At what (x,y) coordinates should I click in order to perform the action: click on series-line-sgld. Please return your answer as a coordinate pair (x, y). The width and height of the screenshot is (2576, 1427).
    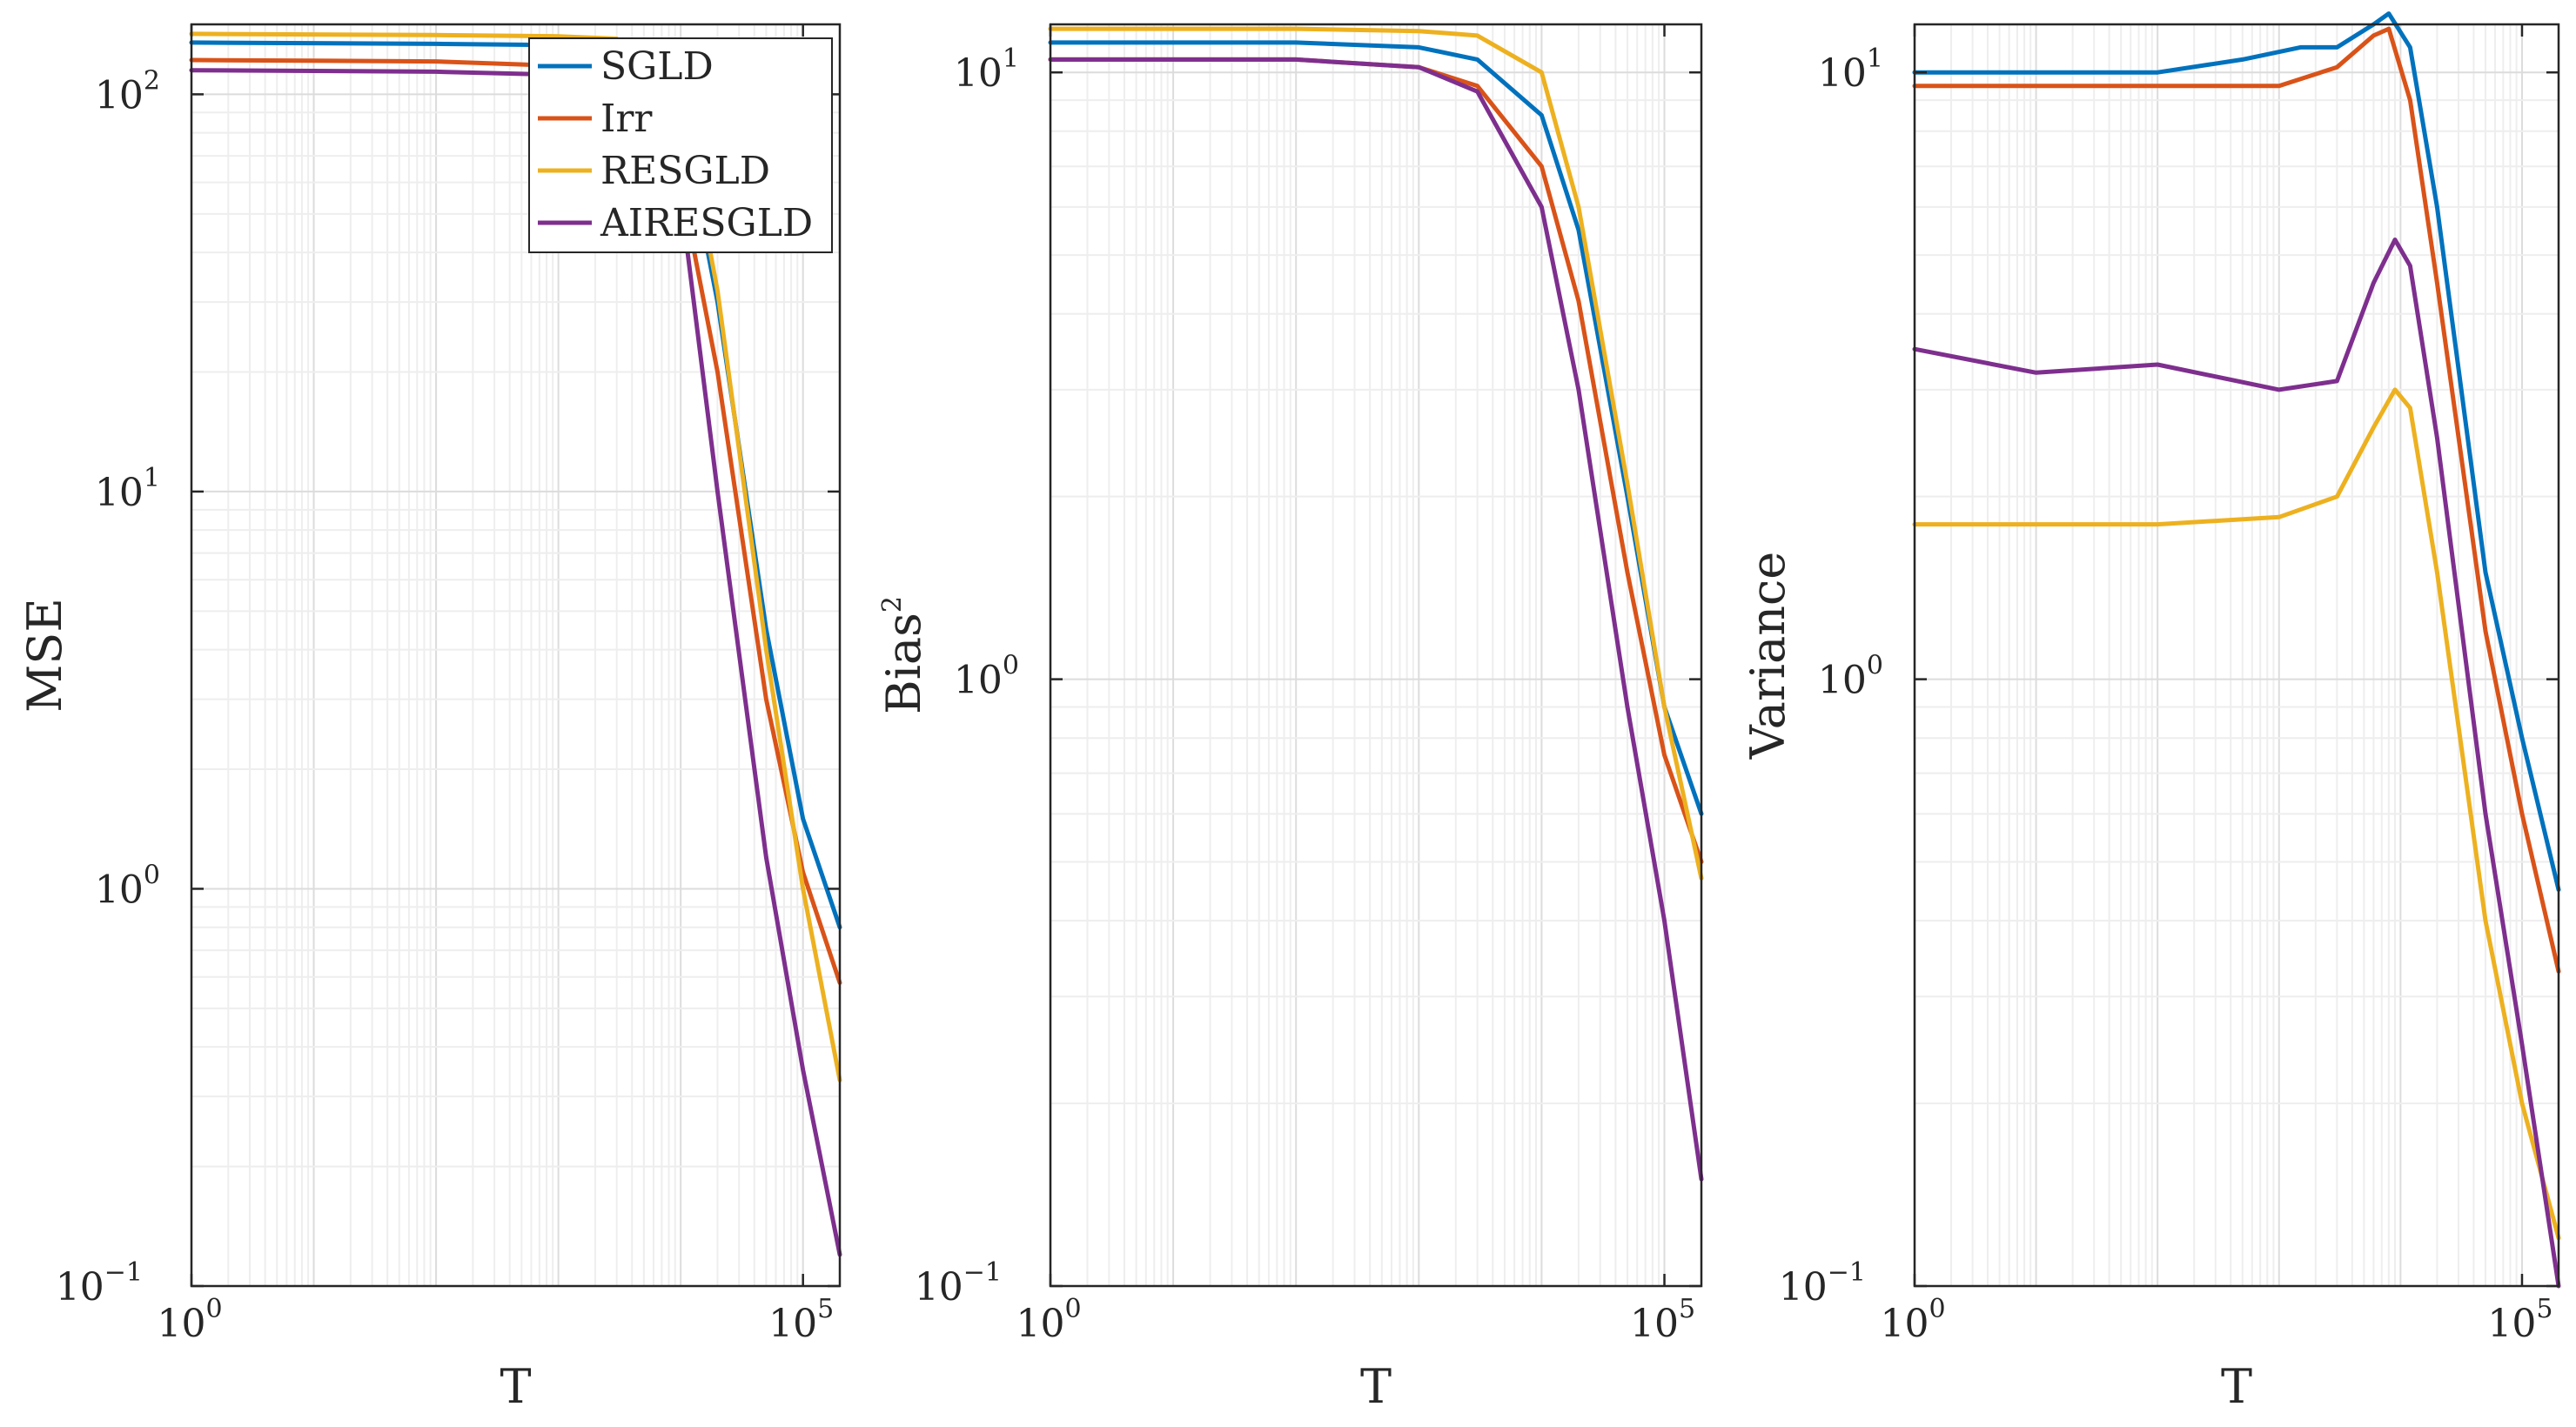
    Looking at the image, I should click on (1376, 428).